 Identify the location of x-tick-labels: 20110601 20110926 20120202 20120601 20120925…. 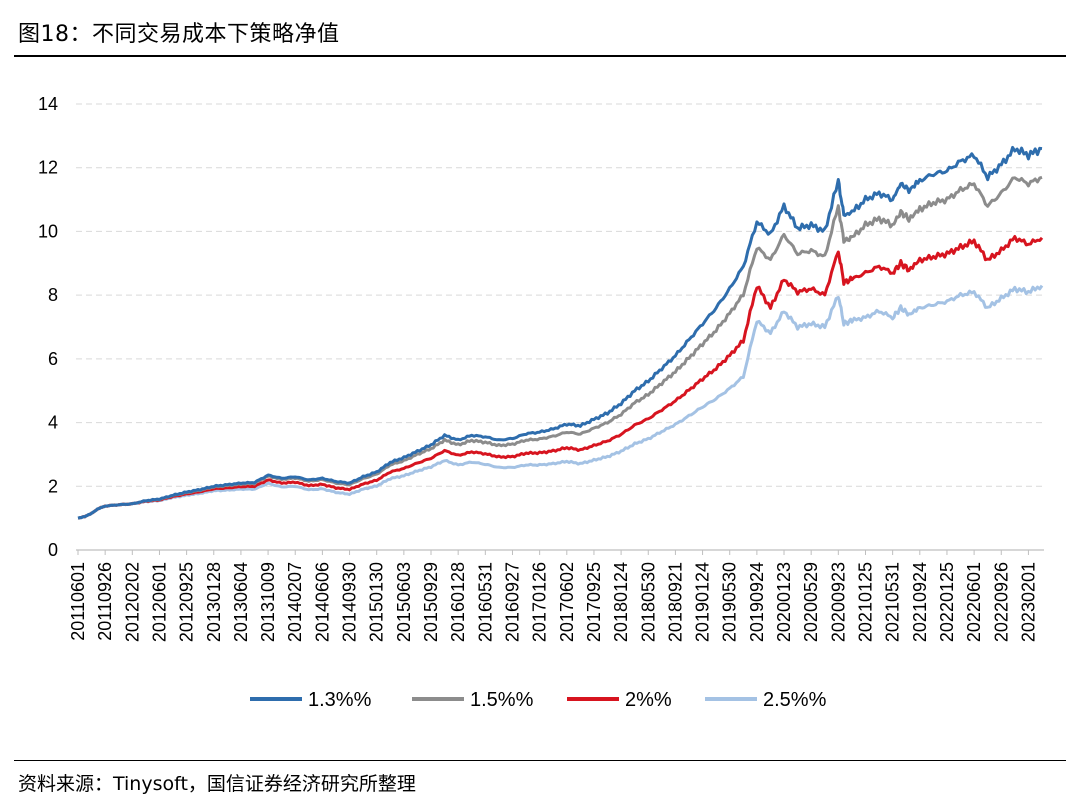
(553, 602).